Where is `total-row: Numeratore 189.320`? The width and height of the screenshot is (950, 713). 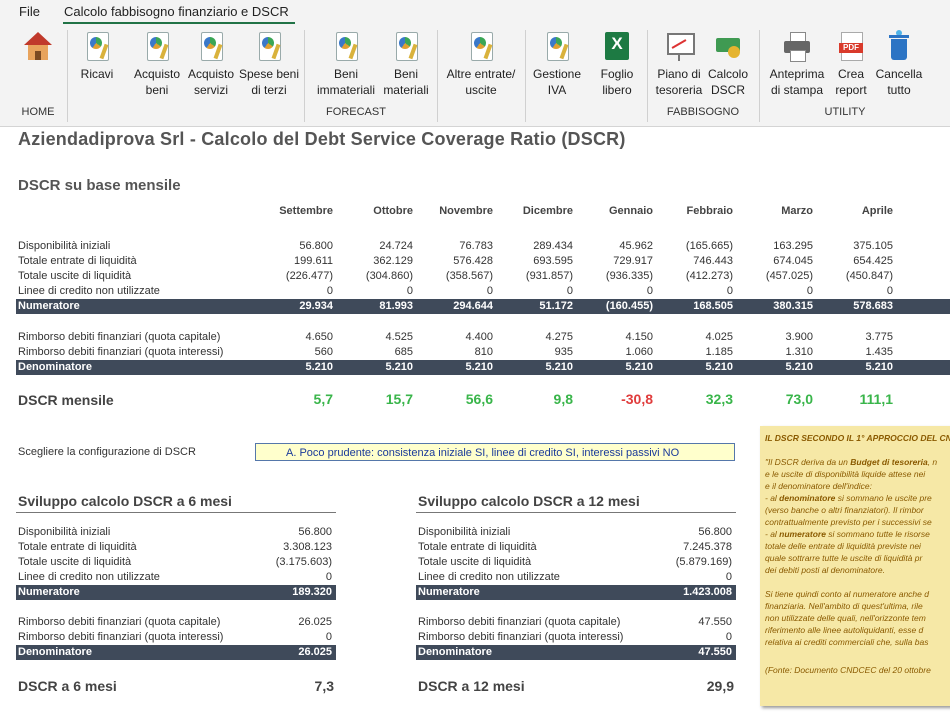
total-row: Numeratore 189.320 is located at coordinates (176, 592).